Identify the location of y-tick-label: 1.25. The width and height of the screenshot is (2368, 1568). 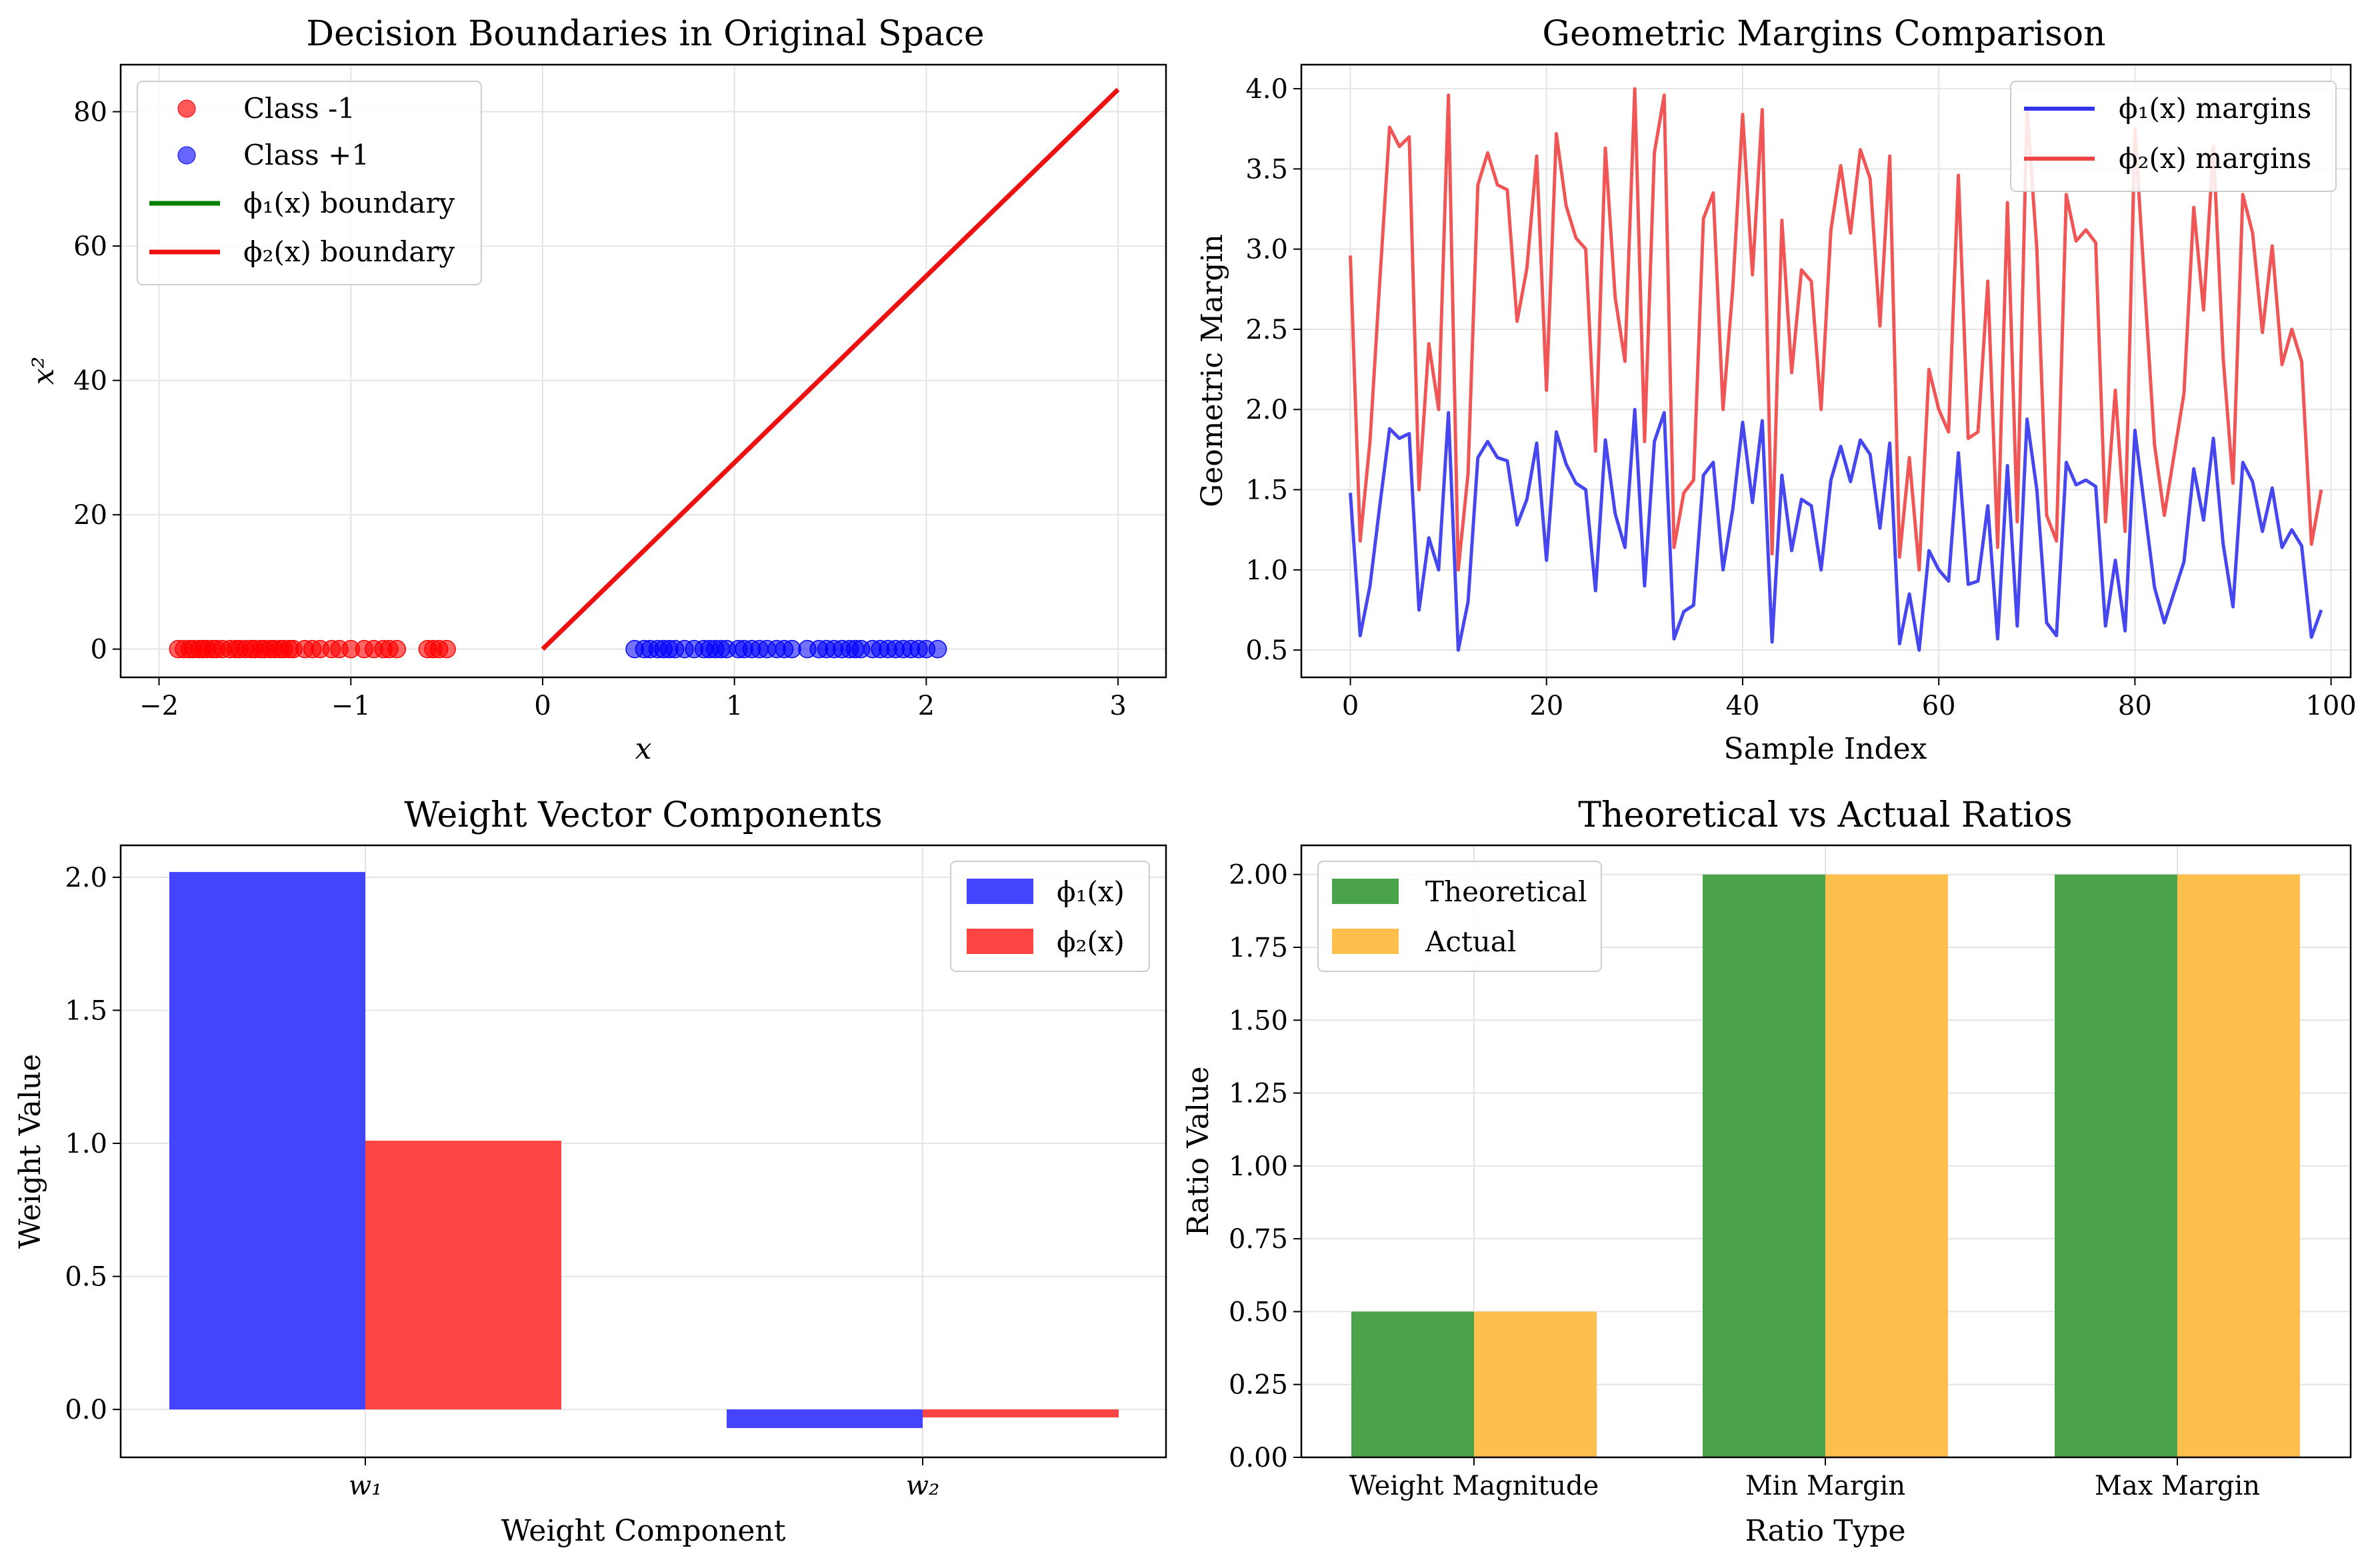
(1258, 1094).